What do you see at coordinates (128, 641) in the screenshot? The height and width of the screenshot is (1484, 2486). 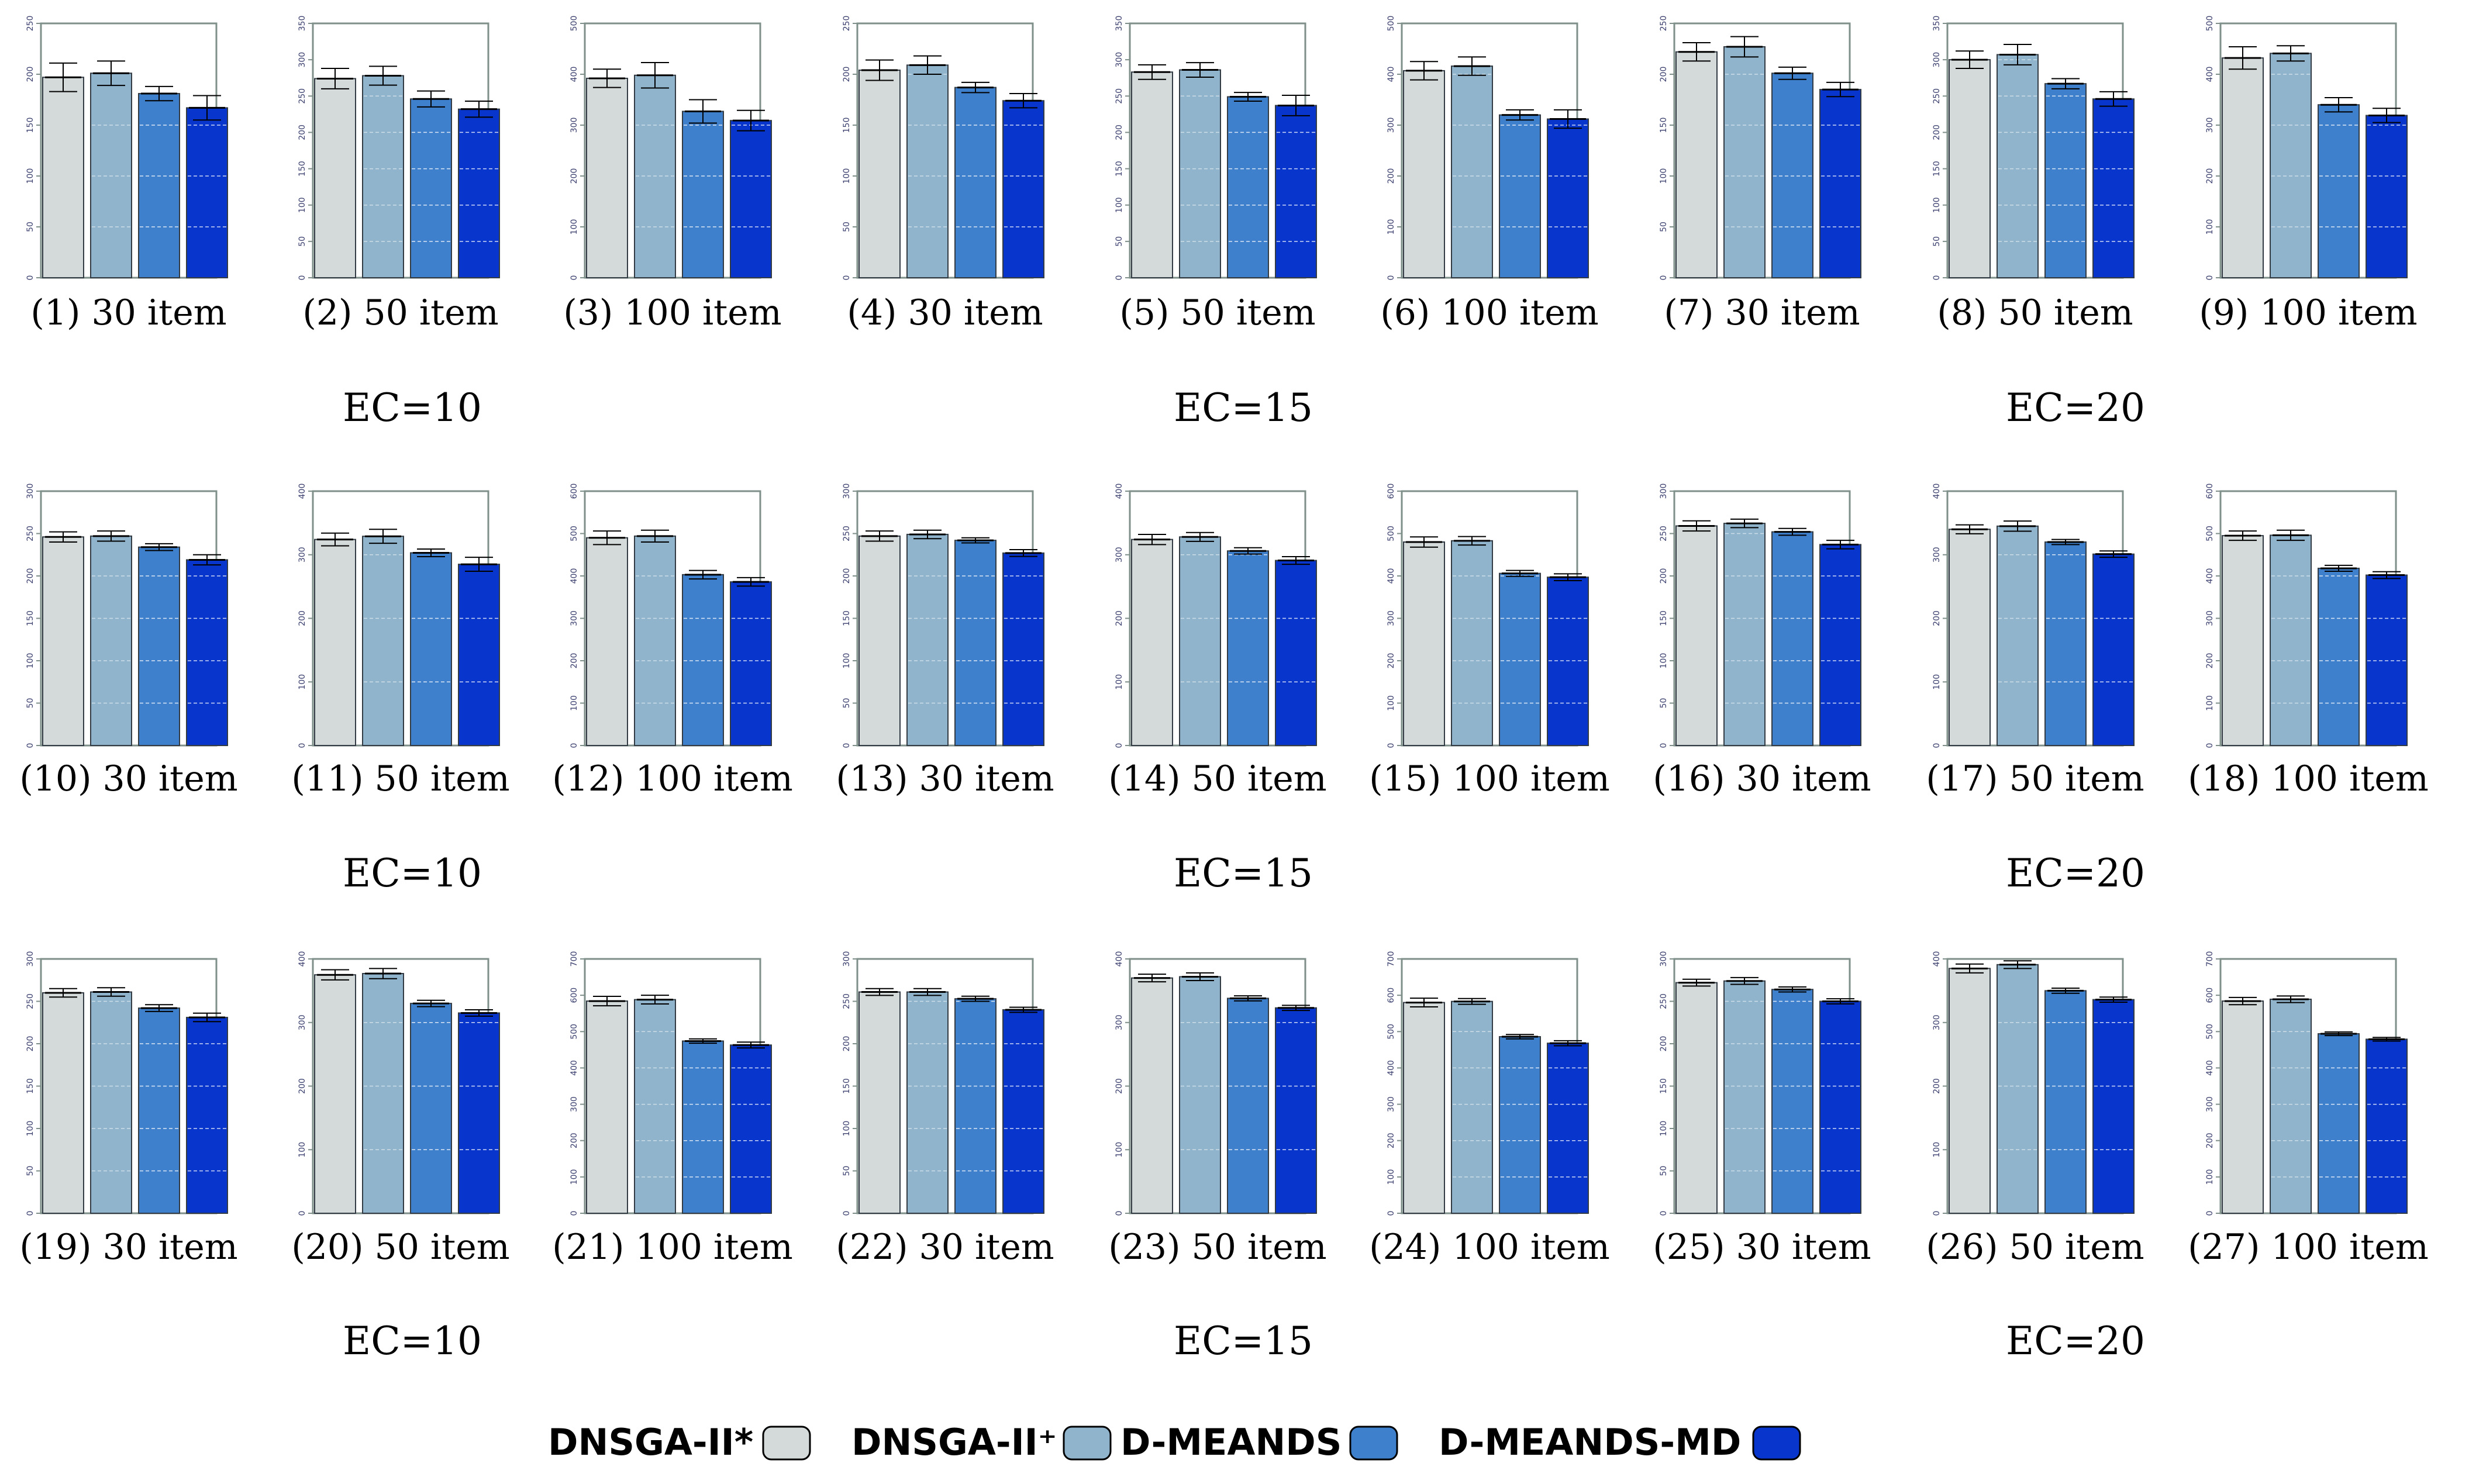 I see `subplot-10: 0 50 100 150 200 250 300 (10) 30 item` at bounding box center [128, 641].